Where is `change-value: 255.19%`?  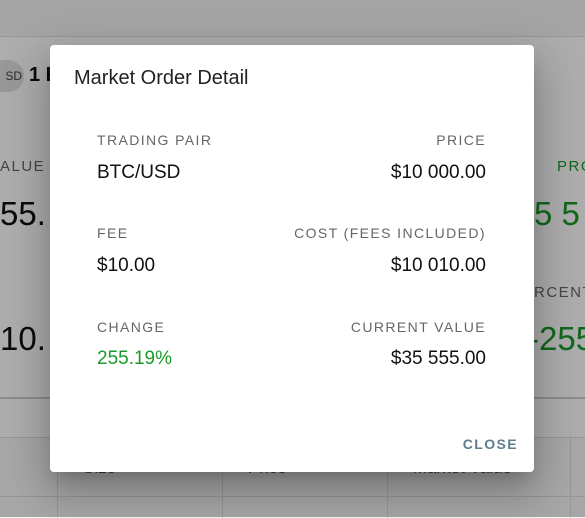
change-value: 255.19% is located at coordinates (135, 358).